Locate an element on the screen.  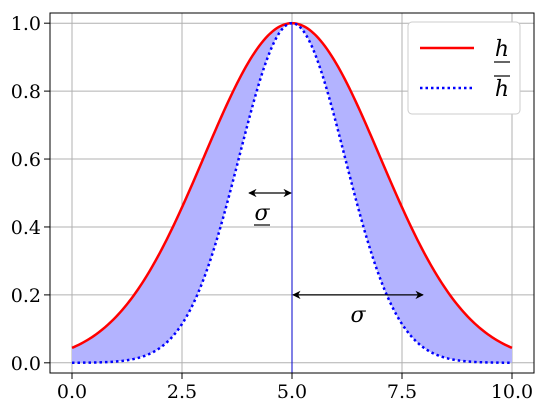
sigma-label-2: σ is located at coordinates (358, 315).